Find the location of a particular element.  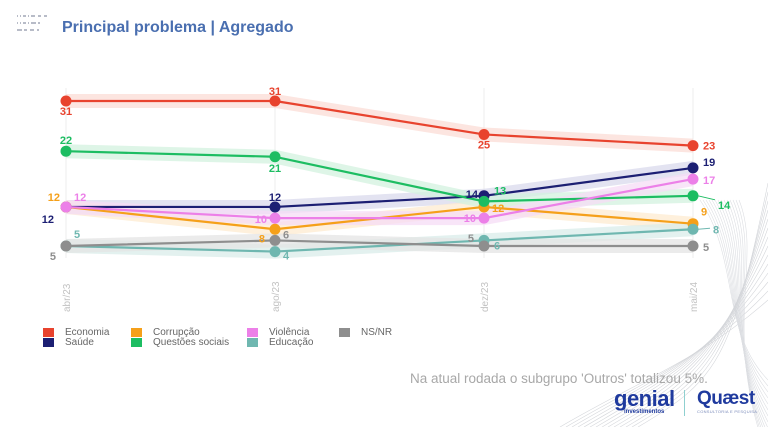

data-label: 14 is located at coordinates (472, 195).